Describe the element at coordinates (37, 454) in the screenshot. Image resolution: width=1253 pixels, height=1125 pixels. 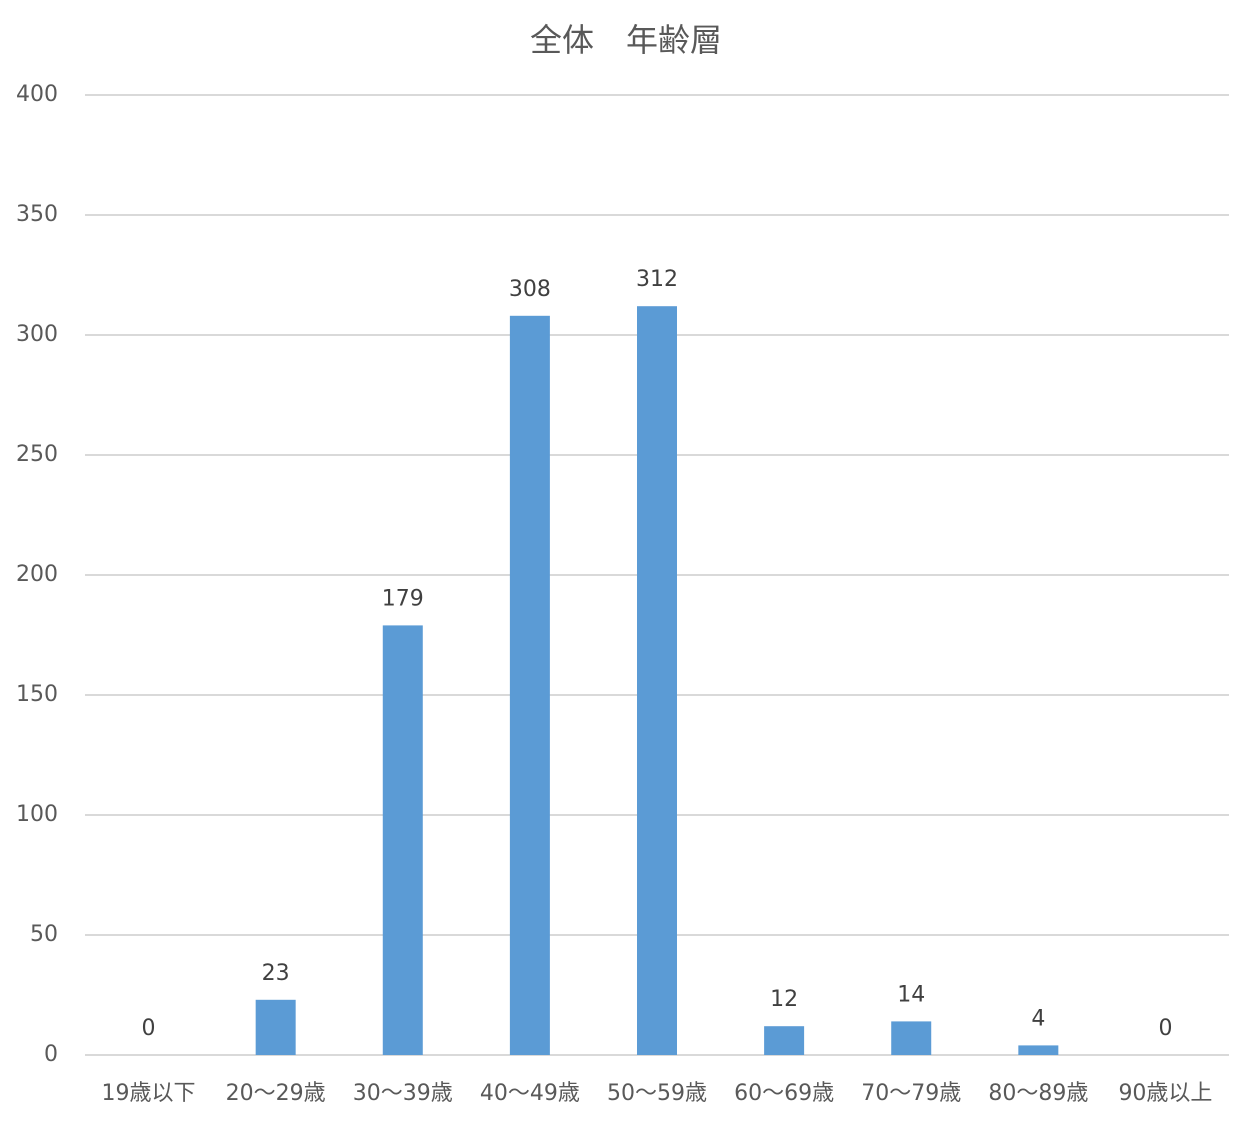
I see `y-tick-label: 250` at that location.